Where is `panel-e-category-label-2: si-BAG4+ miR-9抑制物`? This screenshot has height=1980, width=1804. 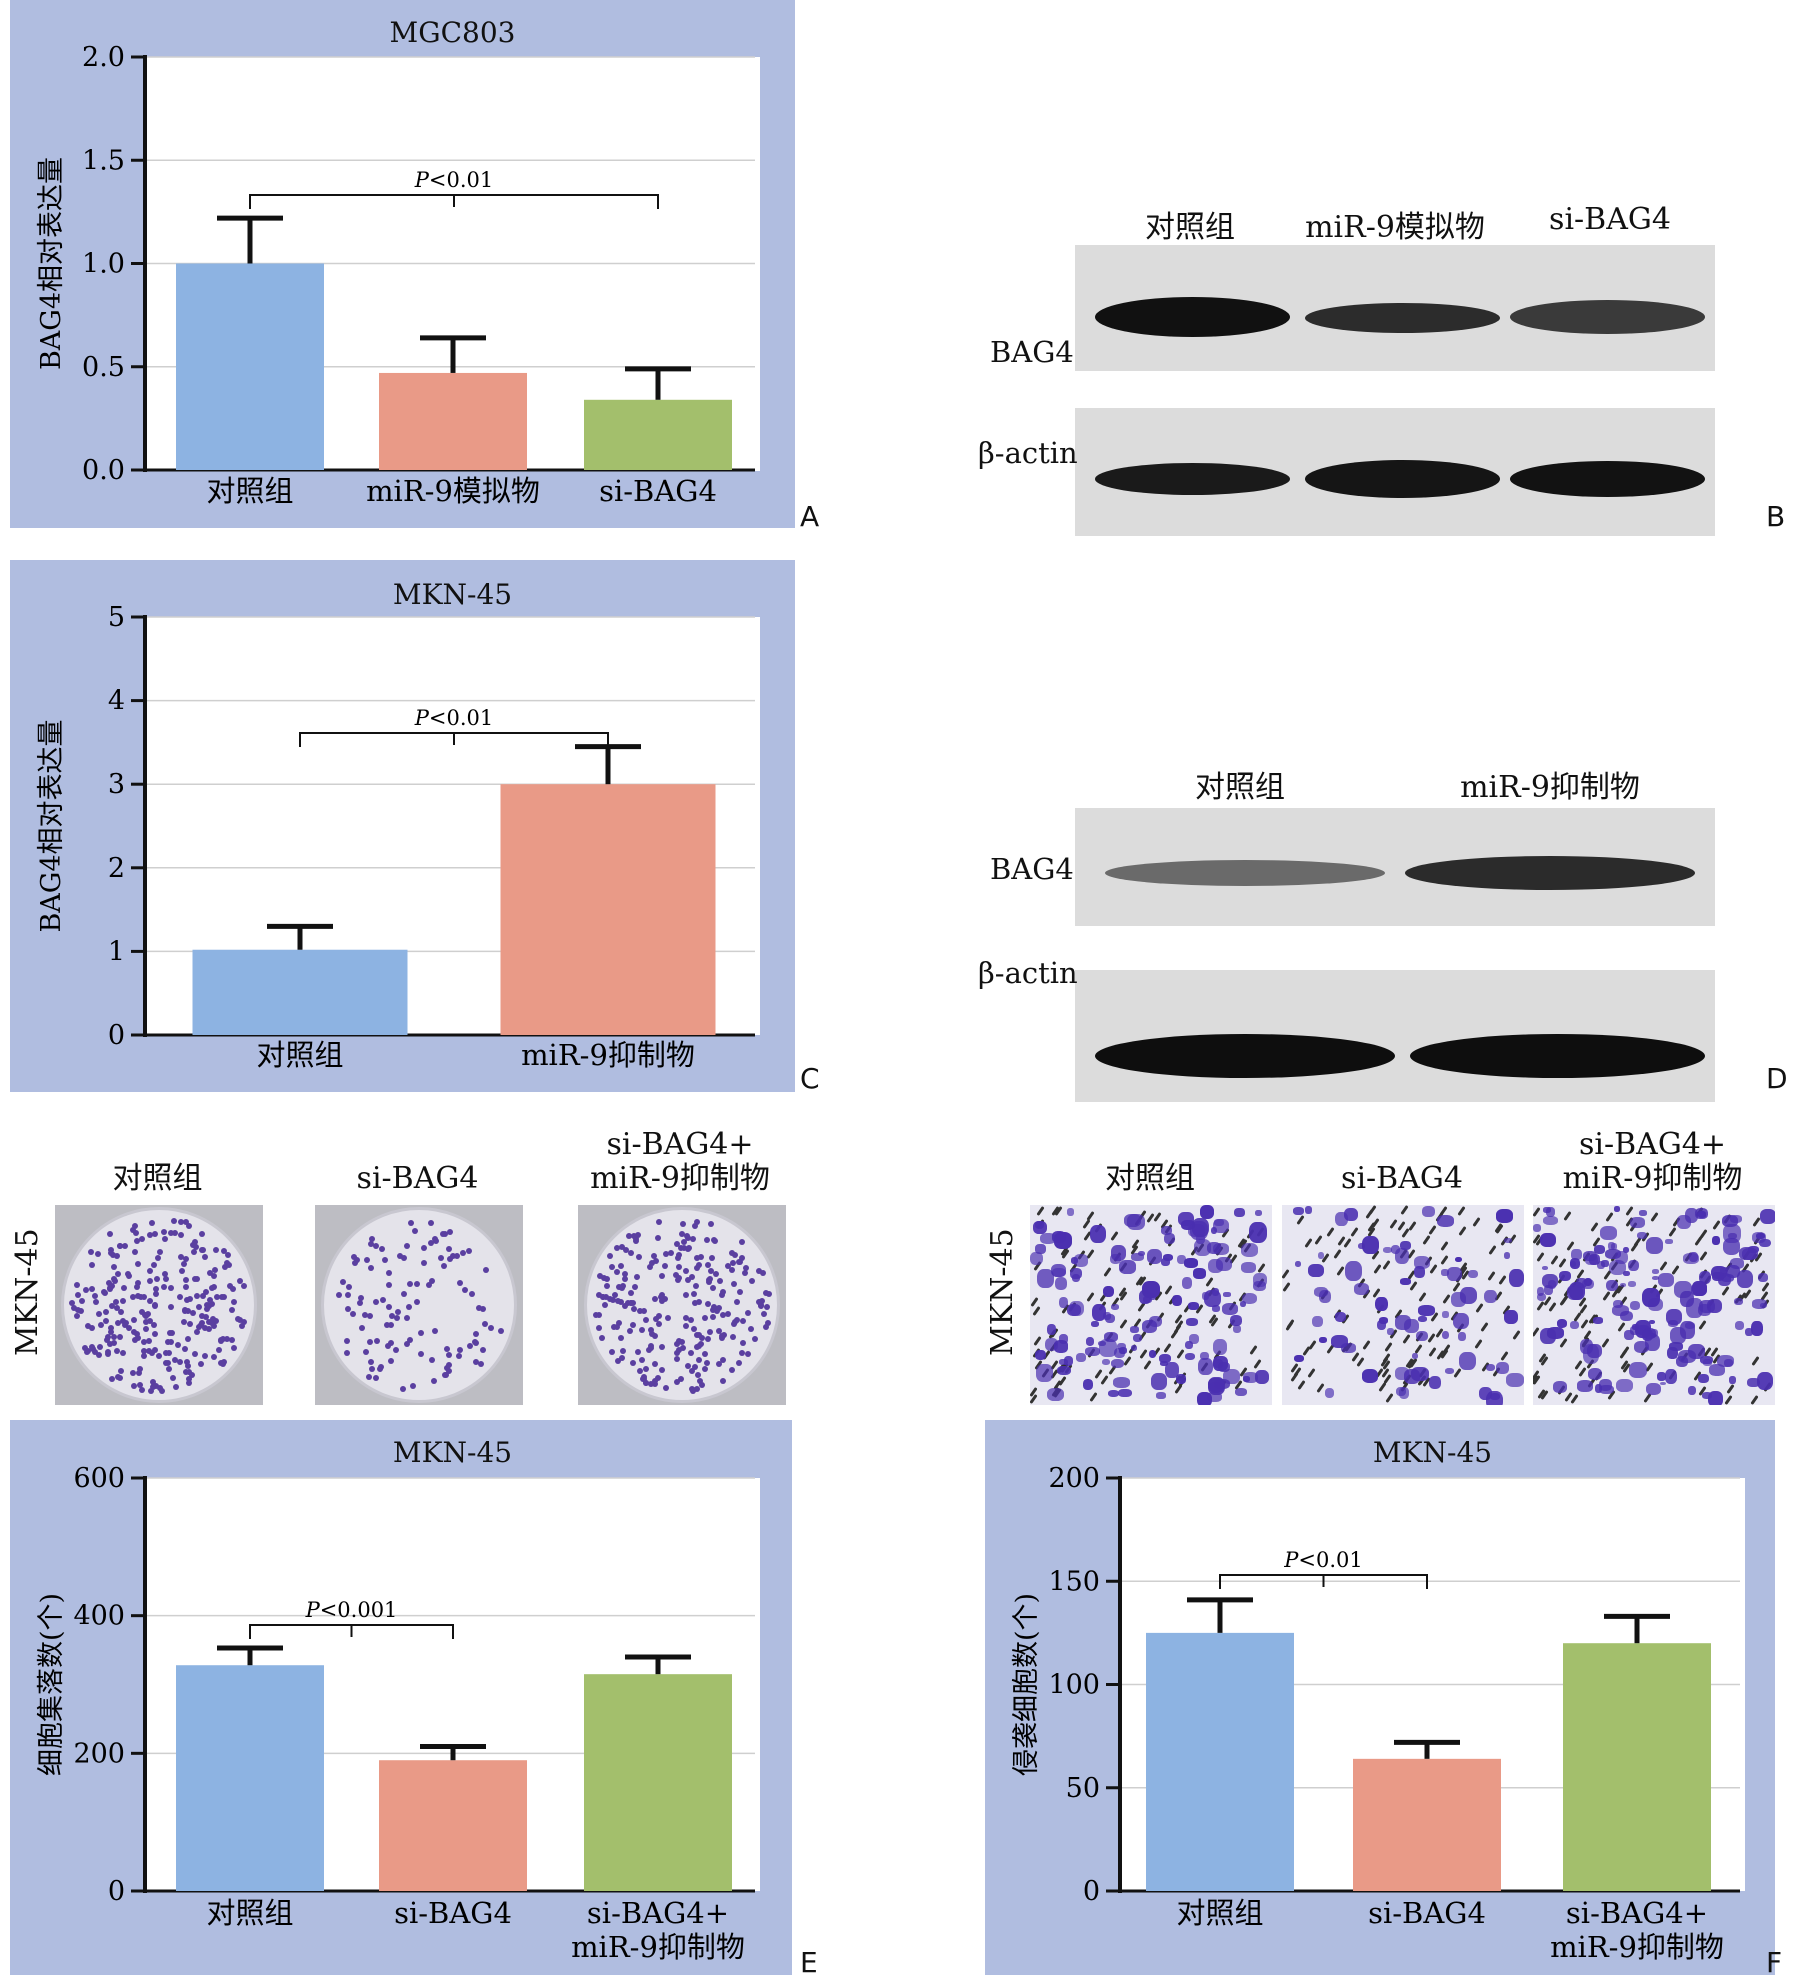 panel-e-category-label-2: si-BAG4+ miR-9抑制物 is located at coordinates (658, 1930).